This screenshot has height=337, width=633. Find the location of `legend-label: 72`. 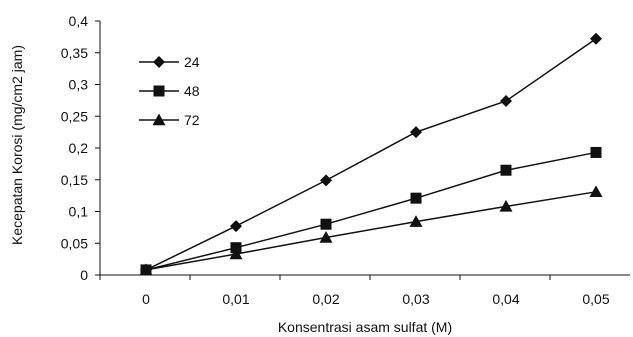

legend-label: 72 is located at coordinates (192, 120).